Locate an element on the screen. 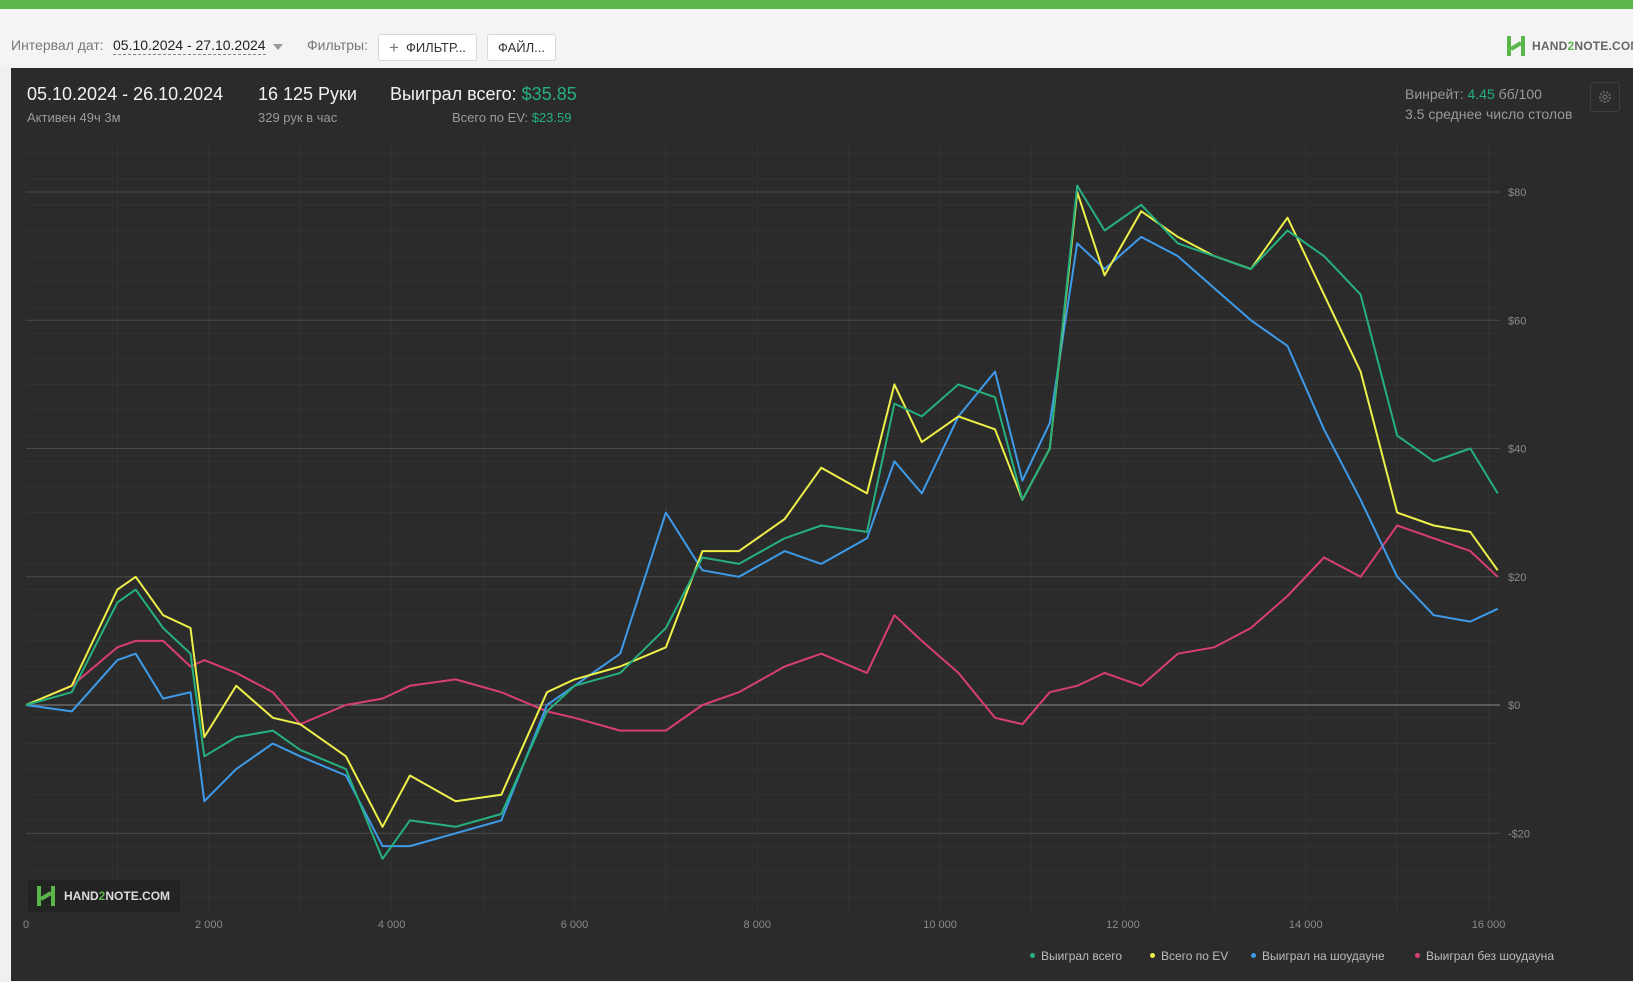  winrate-value: 4.45 is located at coordinates (1481, 94).